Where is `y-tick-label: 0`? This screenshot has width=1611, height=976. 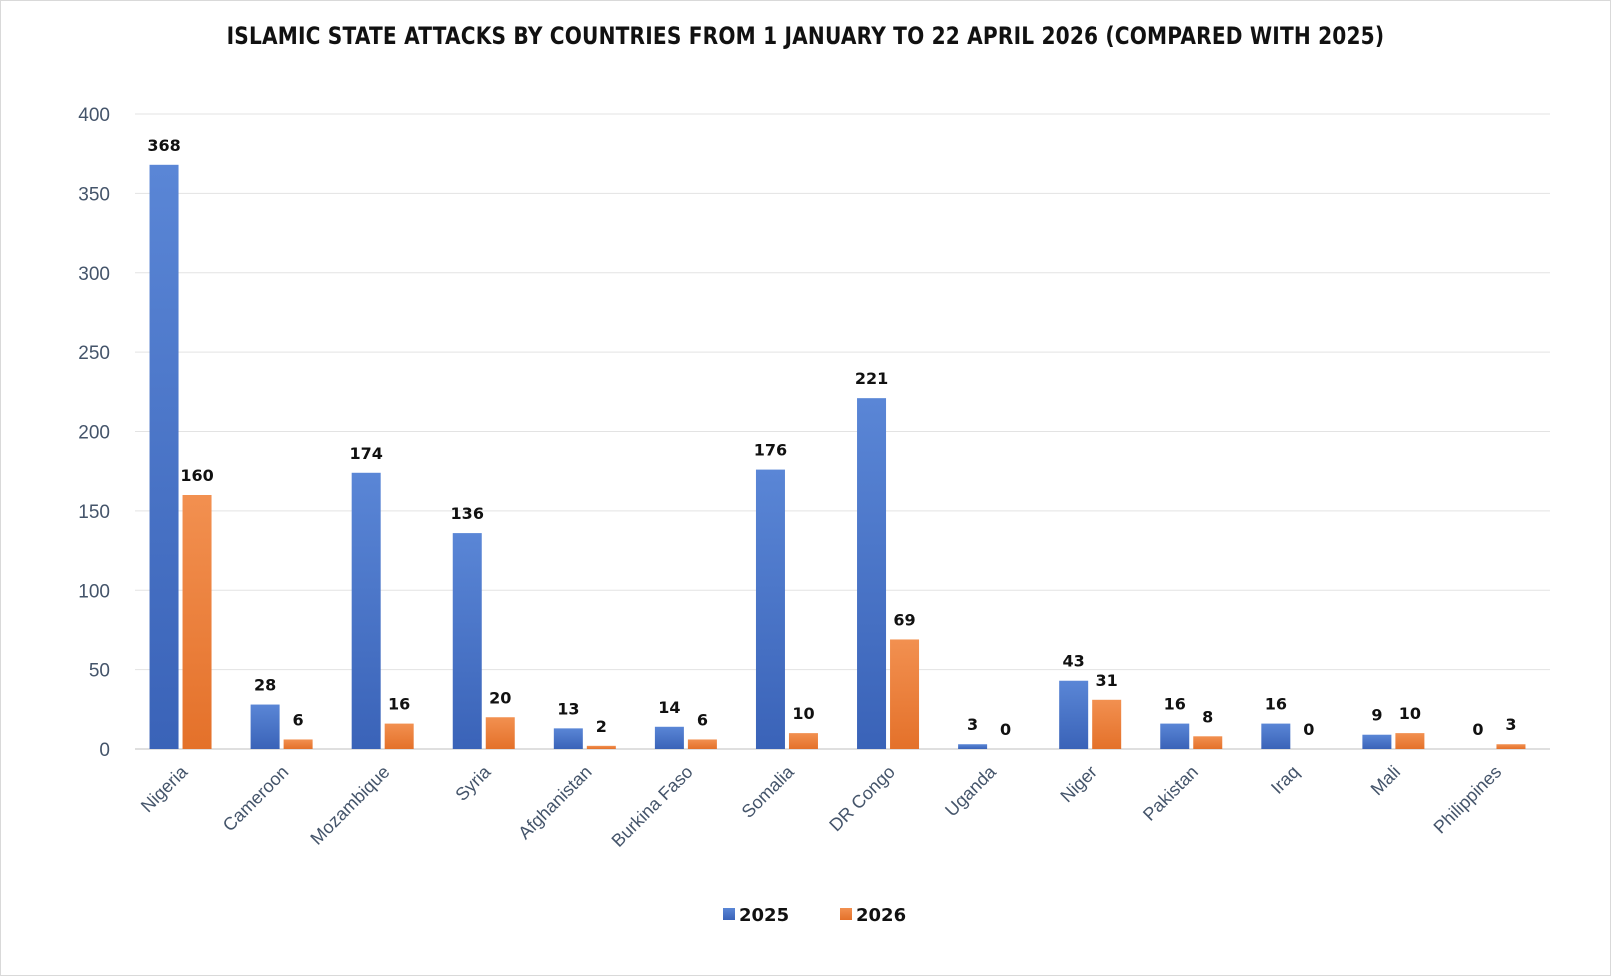
y-tick-label: 0 is located at coordinates (104, 750).